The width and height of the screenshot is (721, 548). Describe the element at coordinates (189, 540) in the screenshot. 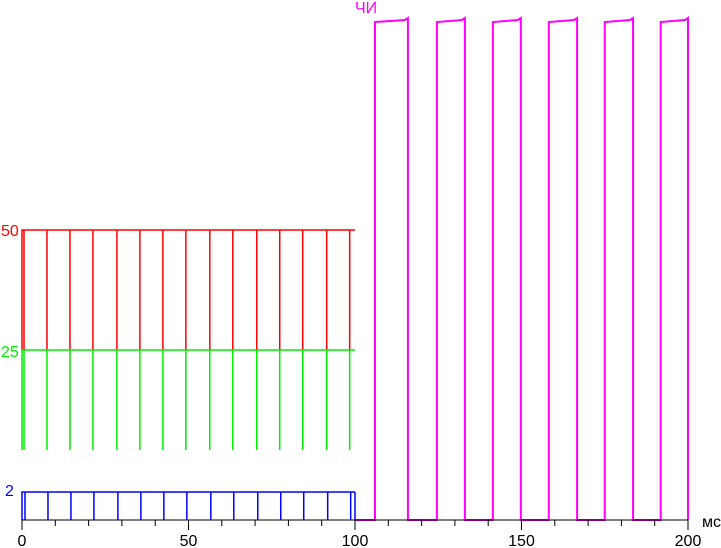

I see `x-tick-label: 50` at that location.